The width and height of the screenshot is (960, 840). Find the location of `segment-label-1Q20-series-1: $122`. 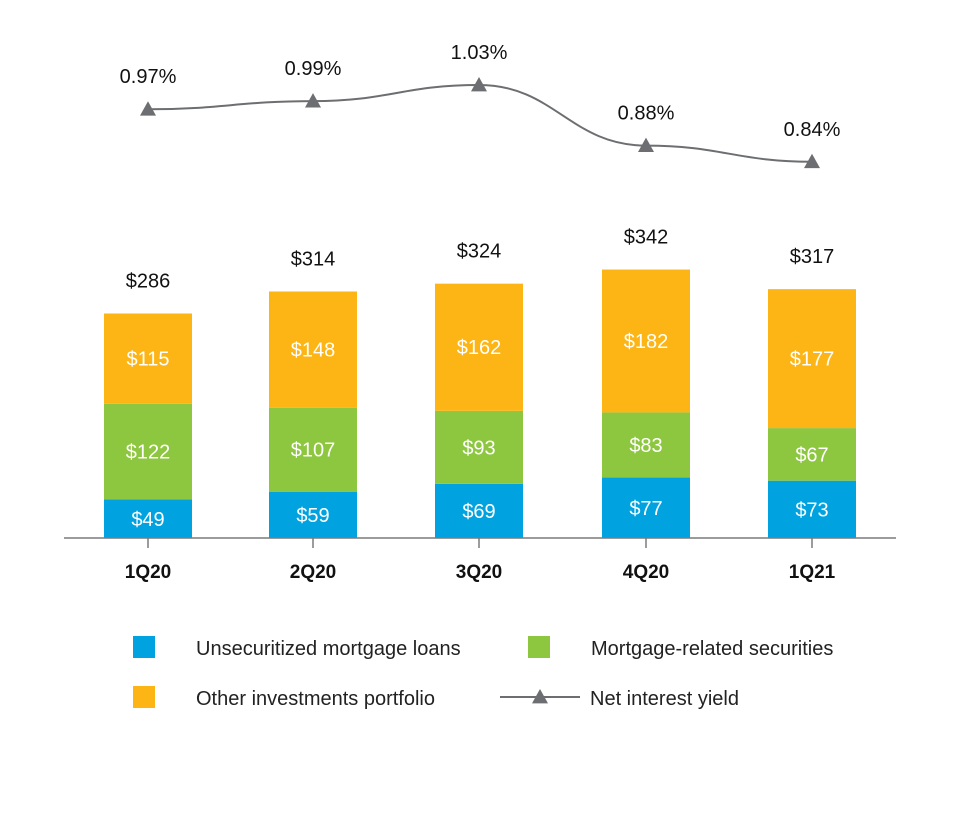

segment-label-1Q20-series-1: $122 is located at coordinates (148, 453).